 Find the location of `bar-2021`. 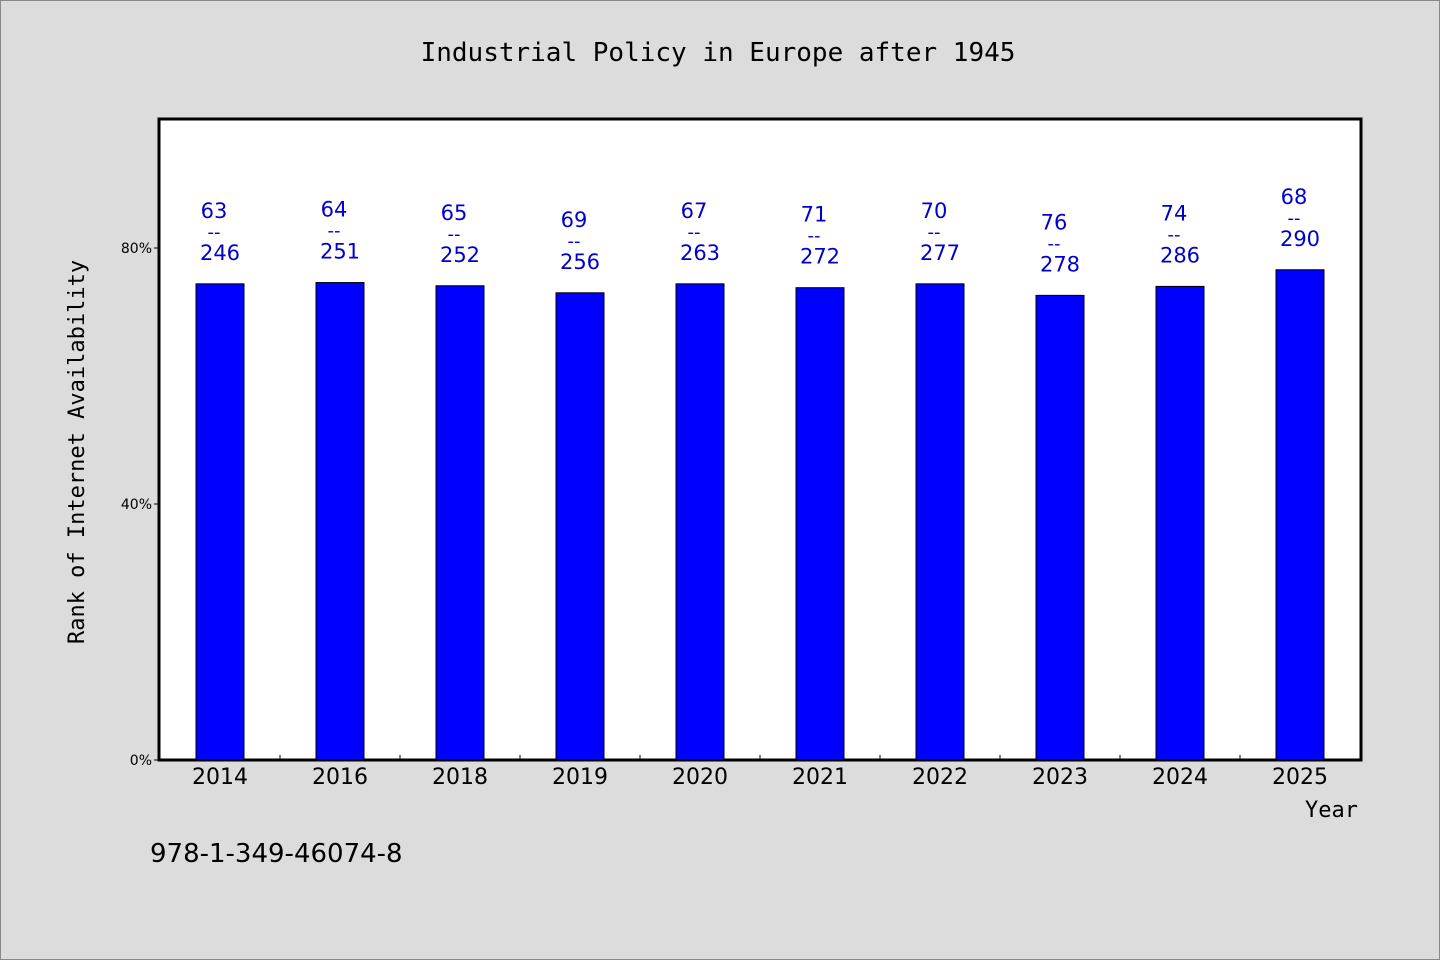

bar-2021 is located at coordinates (820, 524).